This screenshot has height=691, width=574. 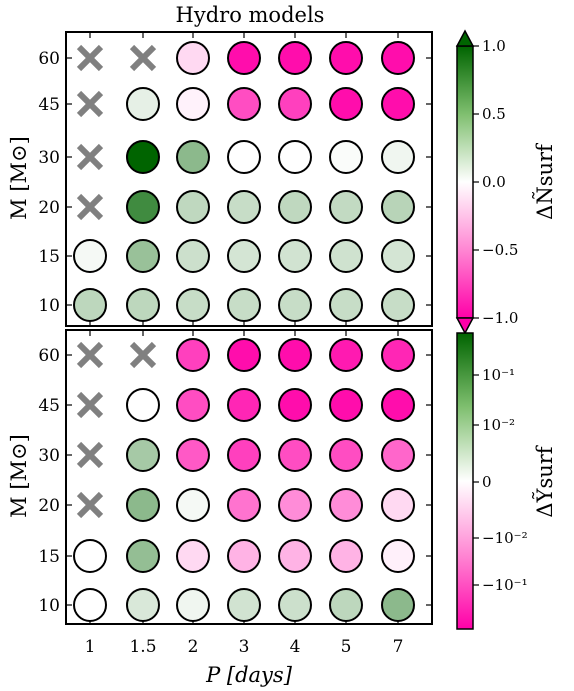 What do you see at coordinates (295, 647) in the screenshot?
I see `x-tick-label: 4` at bounding box center [295, 647].